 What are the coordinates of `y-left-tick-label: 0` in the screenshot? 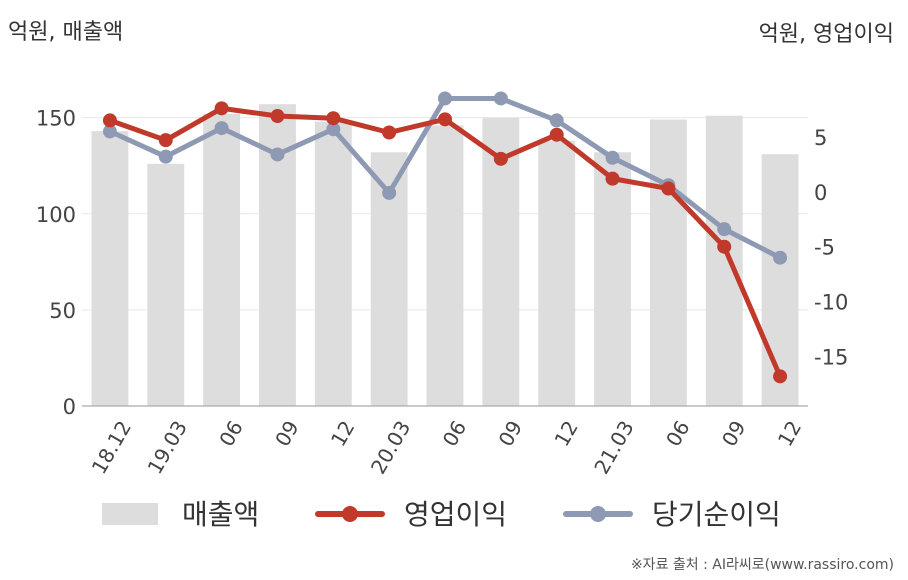 It's located at (69, 407).